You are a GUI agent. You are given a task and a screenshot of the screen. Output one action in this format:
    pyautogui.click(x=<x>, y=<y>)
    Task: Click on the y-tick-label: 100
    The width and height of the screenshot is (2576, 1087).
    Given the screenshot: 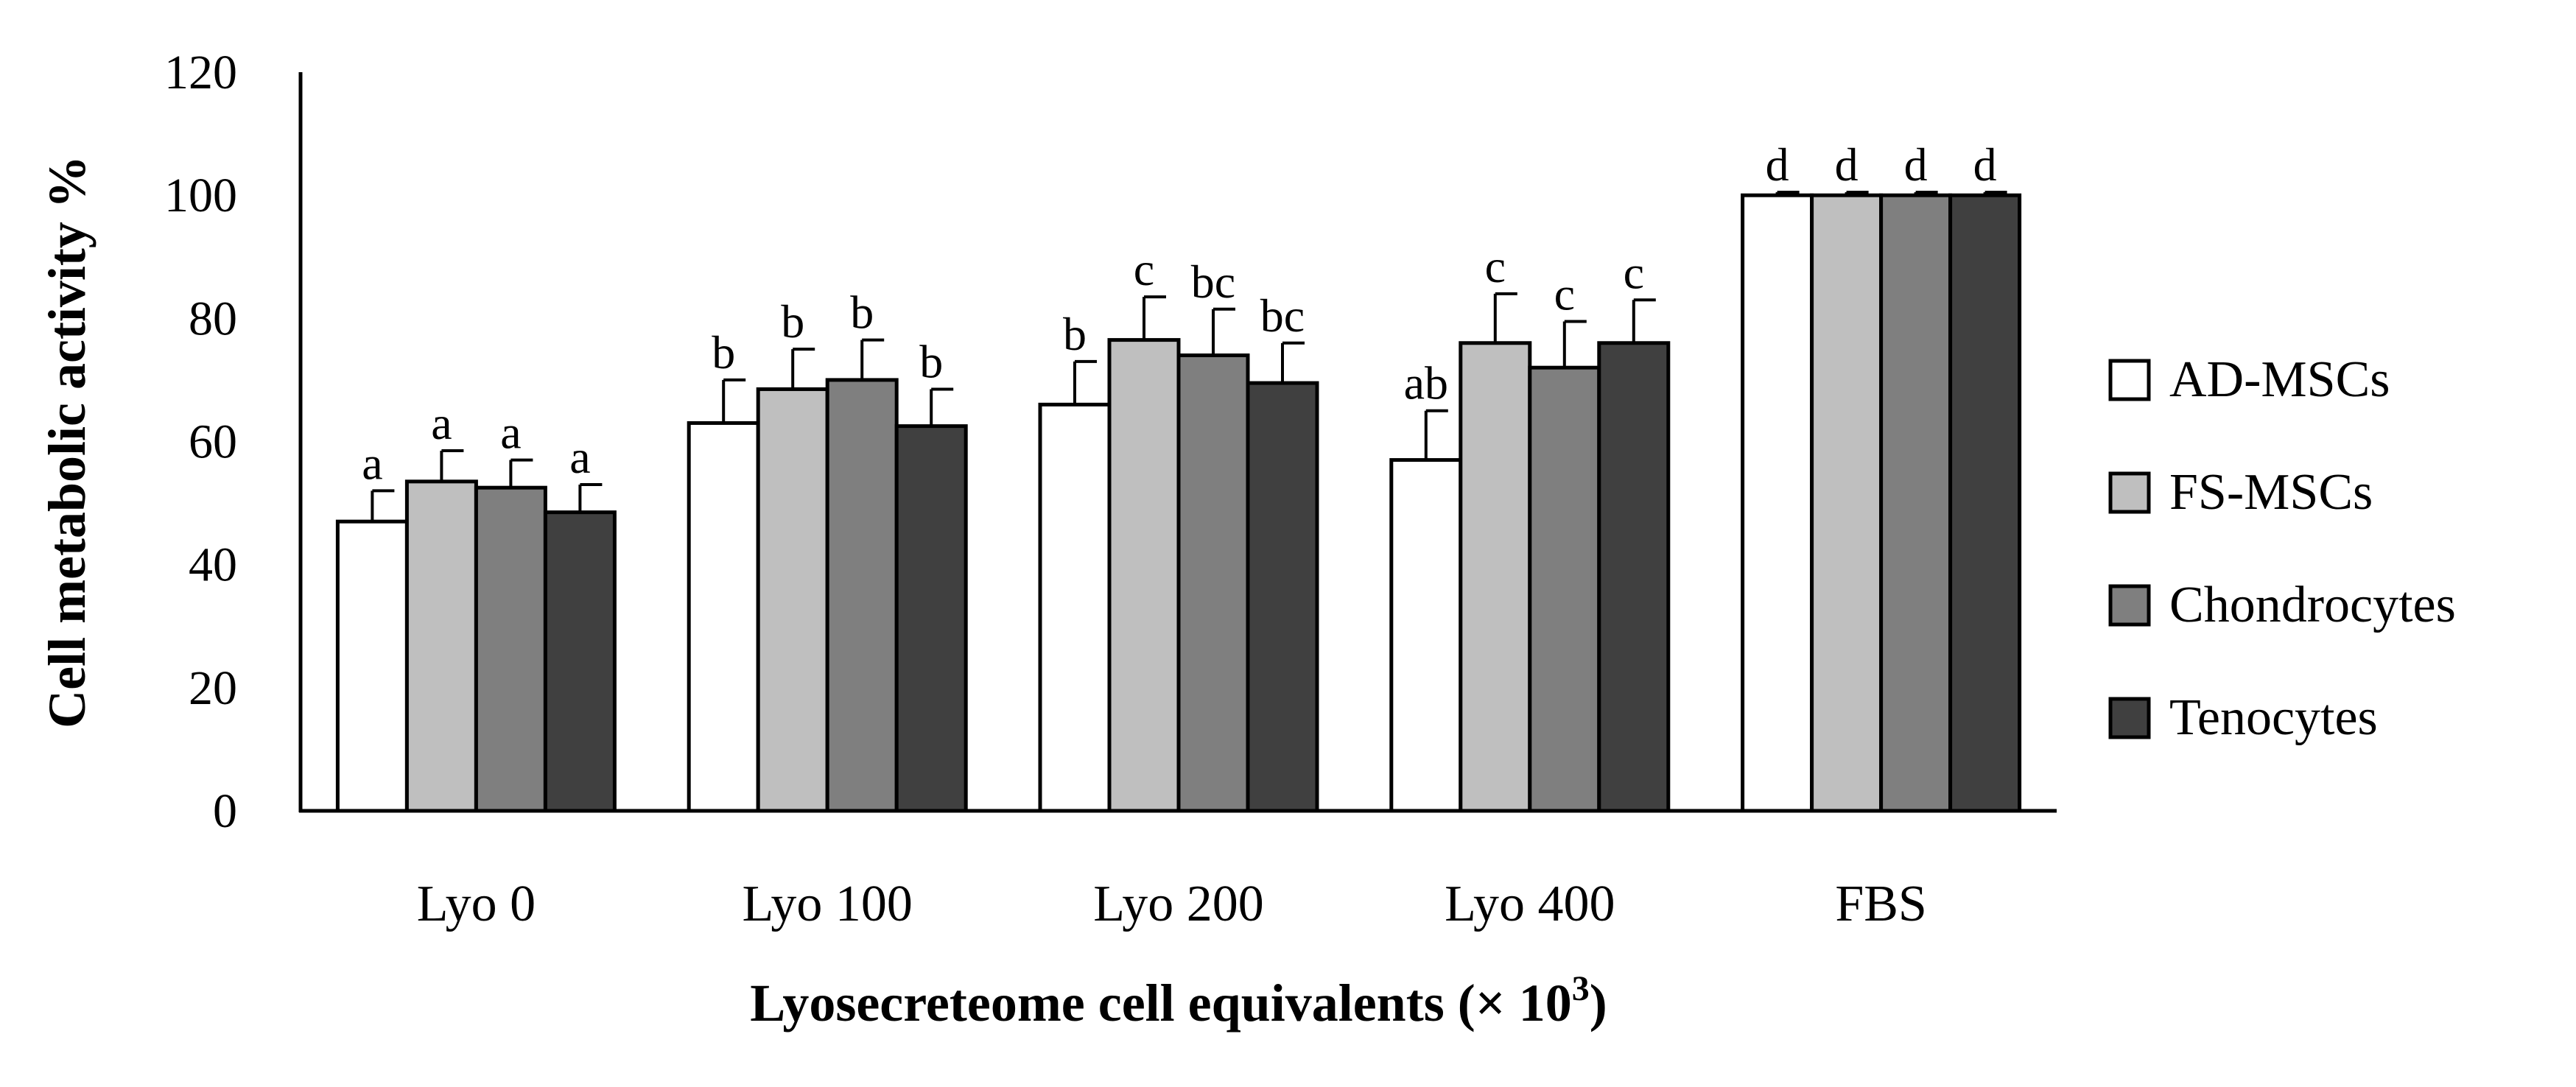 What is the action you would take?
    pyautogui.click(x=200, y=195)
    